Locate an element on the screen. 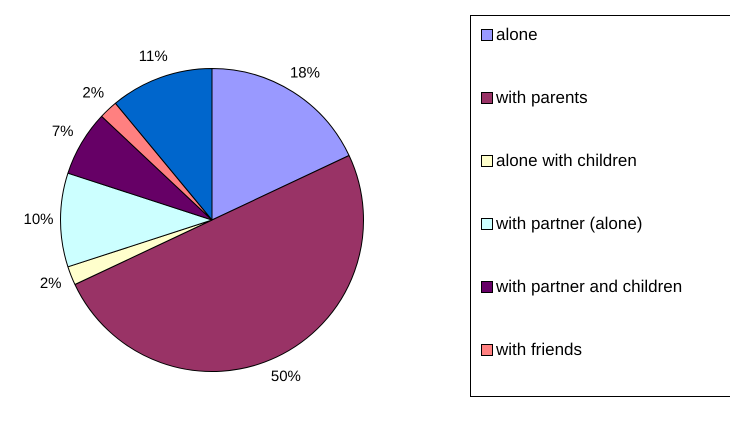  data-label: 7% is located at coordinates (63, 131).